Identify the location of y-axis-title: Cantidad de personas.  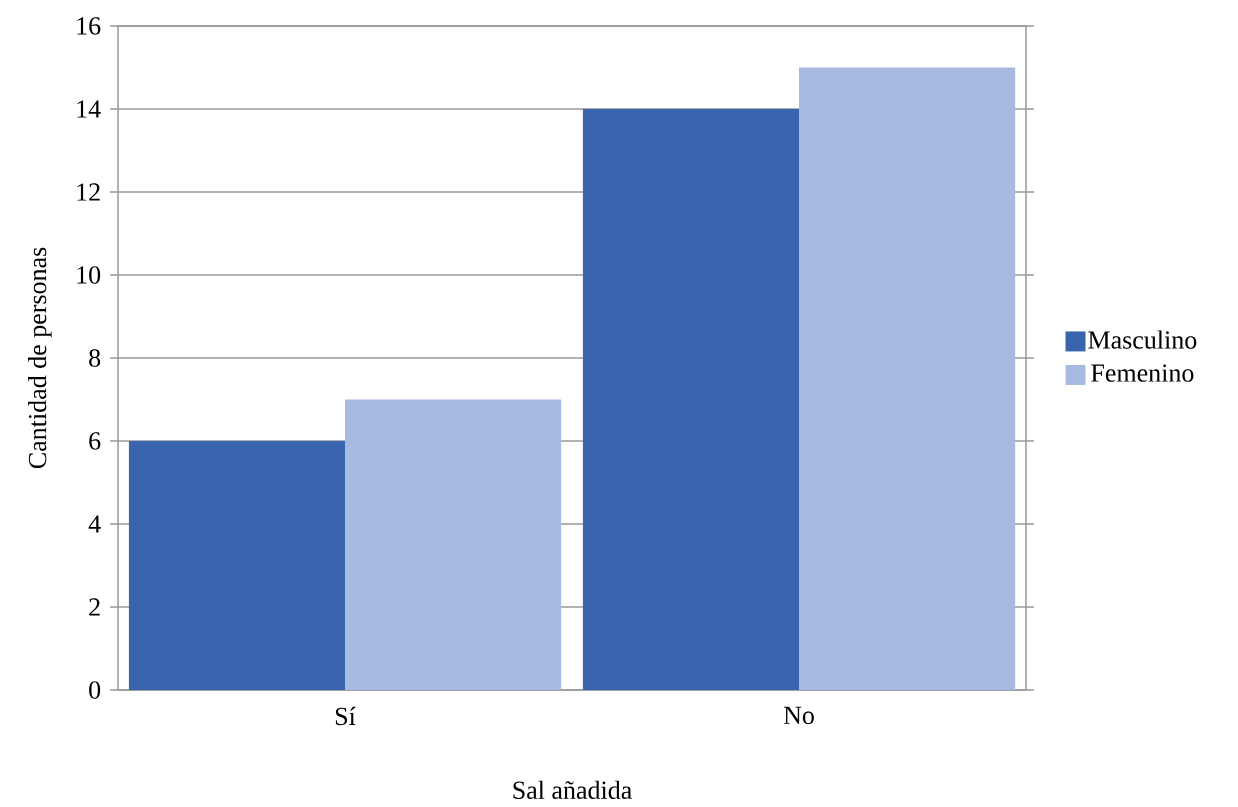
(40, 358).